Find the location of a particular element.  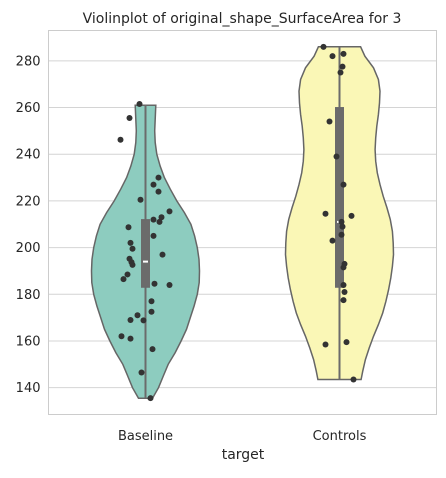

iqr-box-baseline is located at coordinates (145, 253).